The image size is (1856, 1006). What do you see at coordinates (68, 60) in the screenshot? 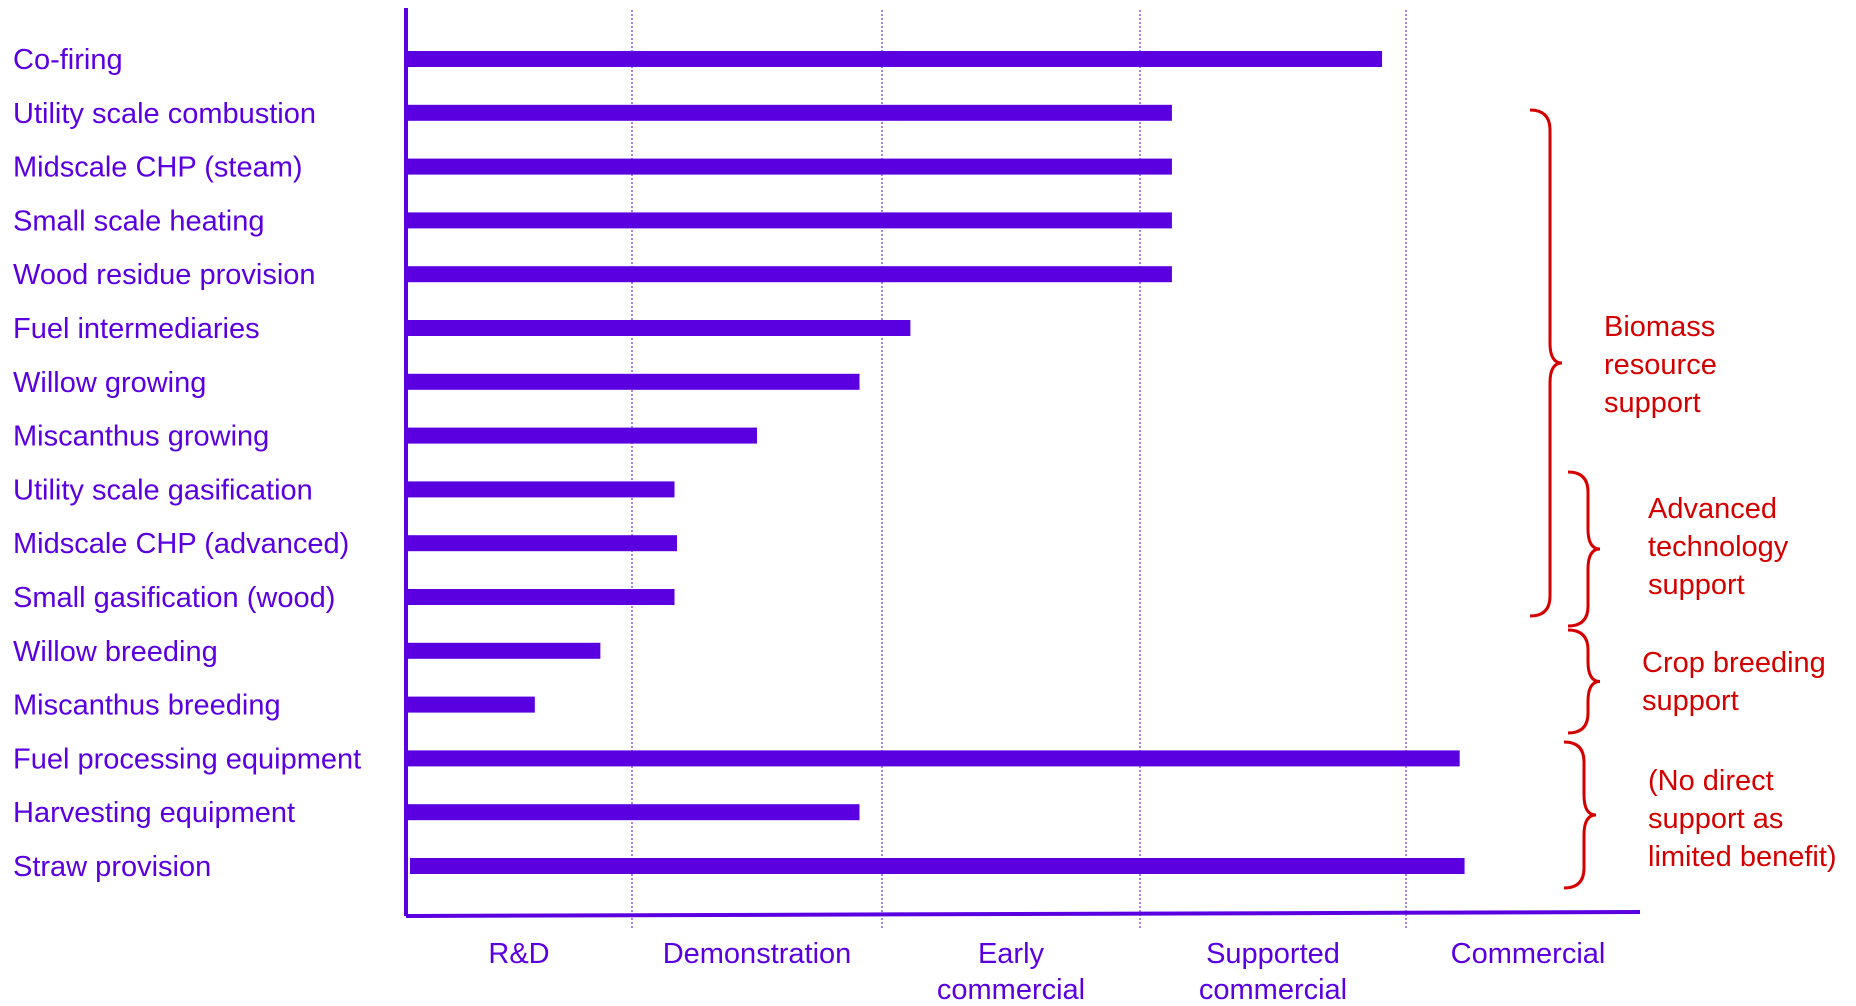
I see `category-label: Co-firing` at bounding box center [68, 60].